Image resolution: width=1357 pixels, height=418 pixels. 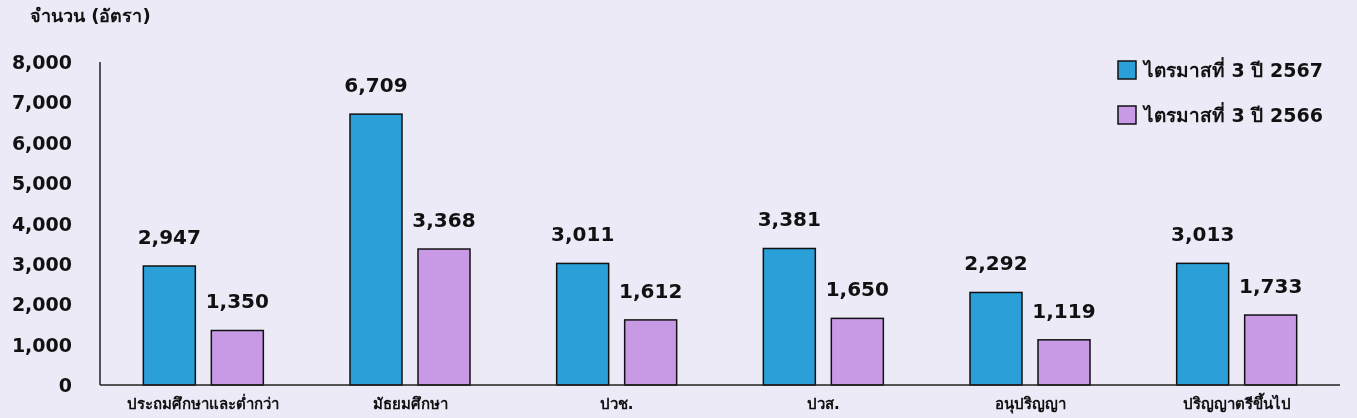 What do you see at coordinates (1203, 234) in the screenshot?
I see `data-label: 3,013` at bounding box center [1203, 234].